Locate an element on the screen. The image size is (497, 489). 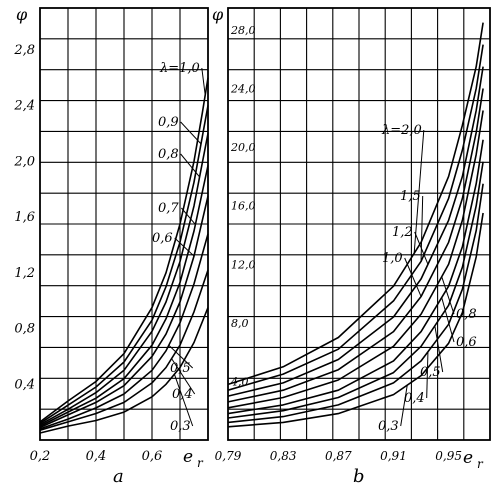
a-series-label: 0,7 is located at coordinates (168, 208).